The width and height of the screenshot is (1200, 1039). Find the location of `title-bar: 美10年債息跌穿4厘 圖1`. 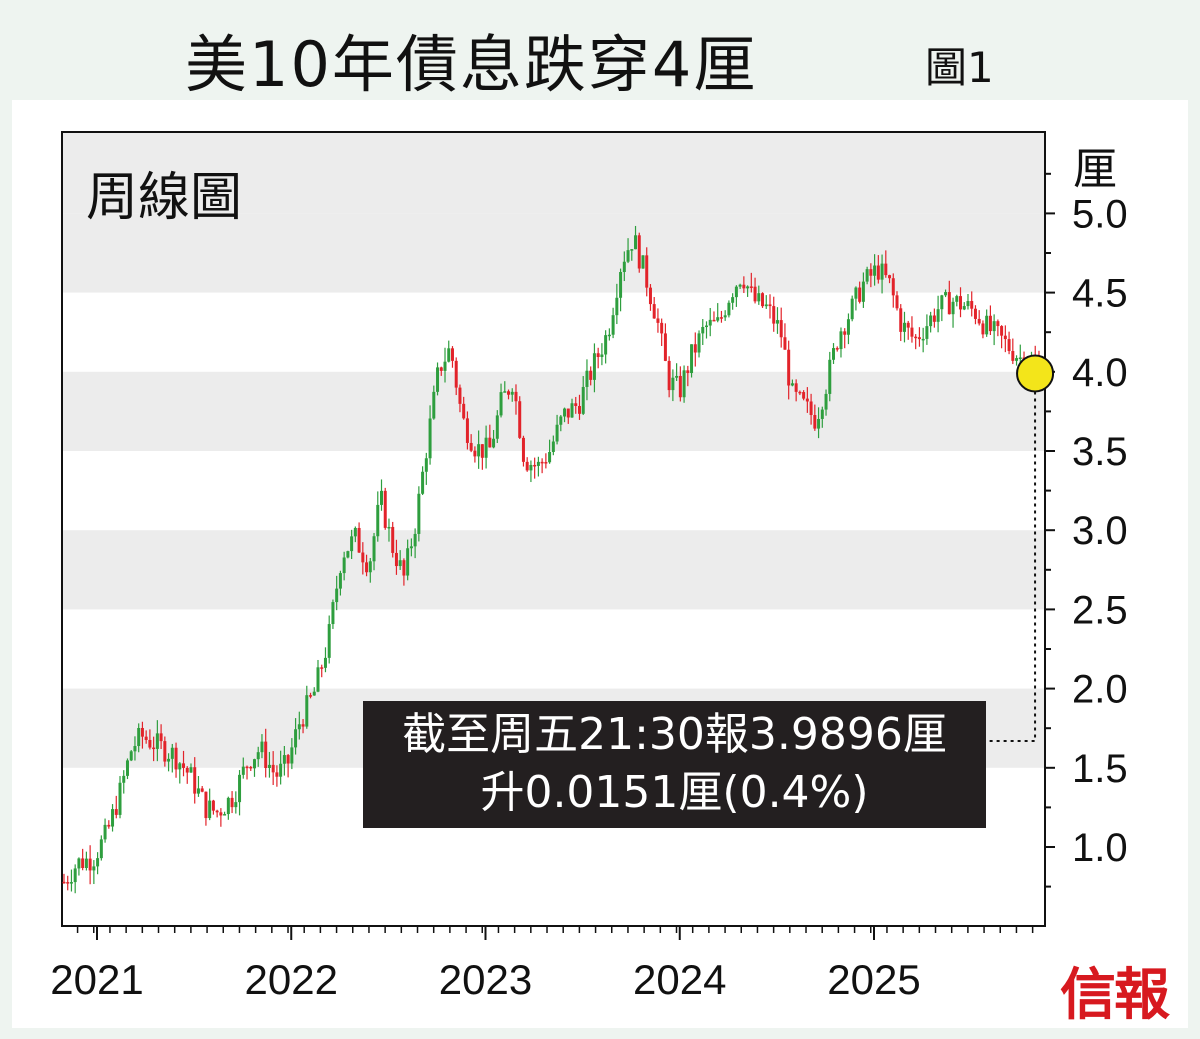

title-bar: 美10年債息跌穿4厘 圖1 is located at coordinates (600, 50).